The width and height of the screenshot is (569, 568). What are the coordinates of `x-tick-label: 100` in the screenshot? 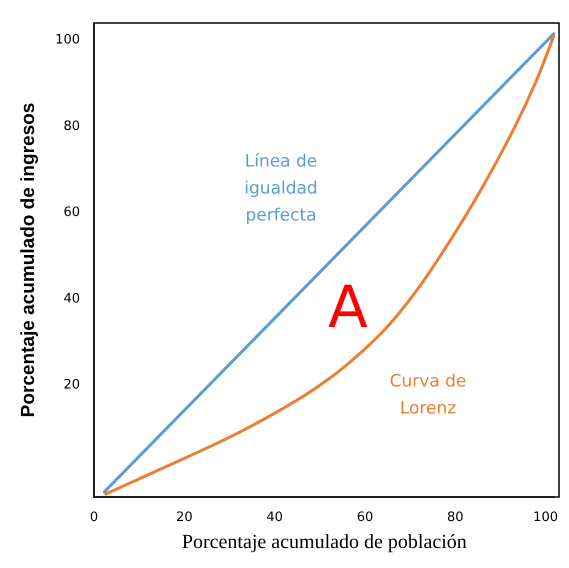 It's located at (545, 517).